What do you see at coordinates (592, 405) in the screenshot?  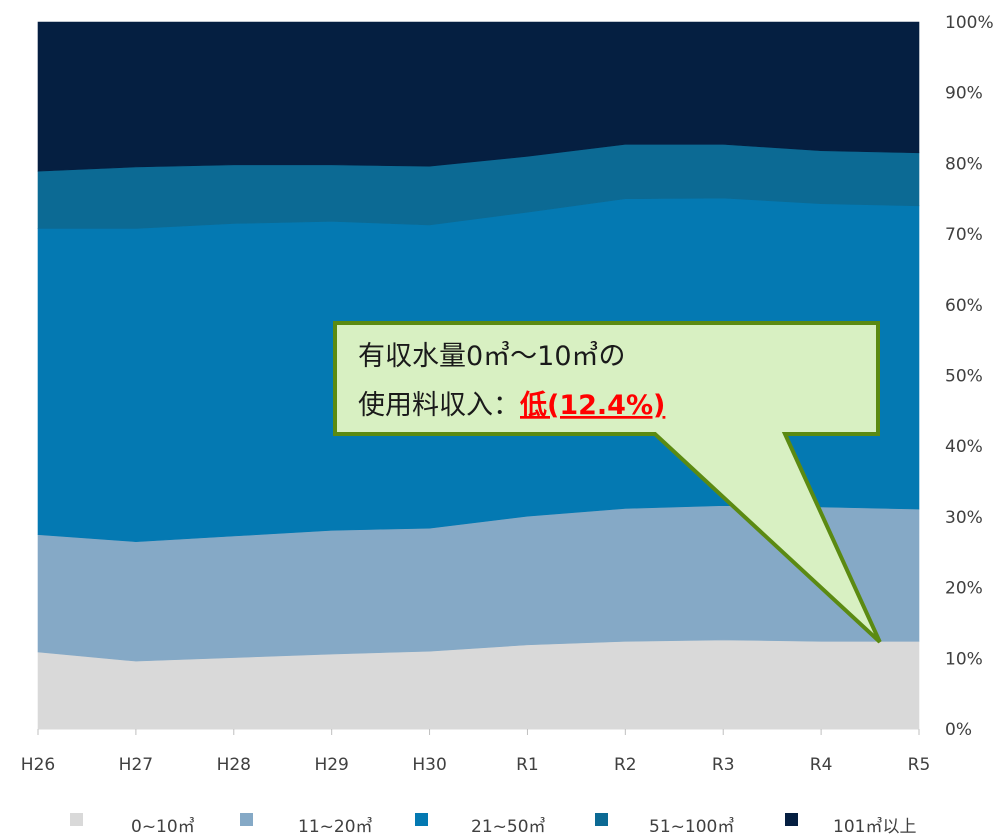 I see `callout-highlight-value: 低(12.4%)` at bounding box center [592, 405].